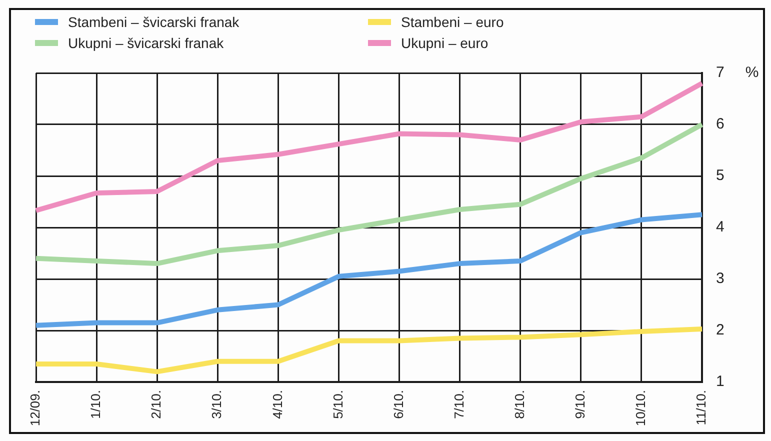  What do you see at coordinates (701, 408) in the screenshot?
I see `x-tick-label: 11/10.` at bounding box center [701, 408].